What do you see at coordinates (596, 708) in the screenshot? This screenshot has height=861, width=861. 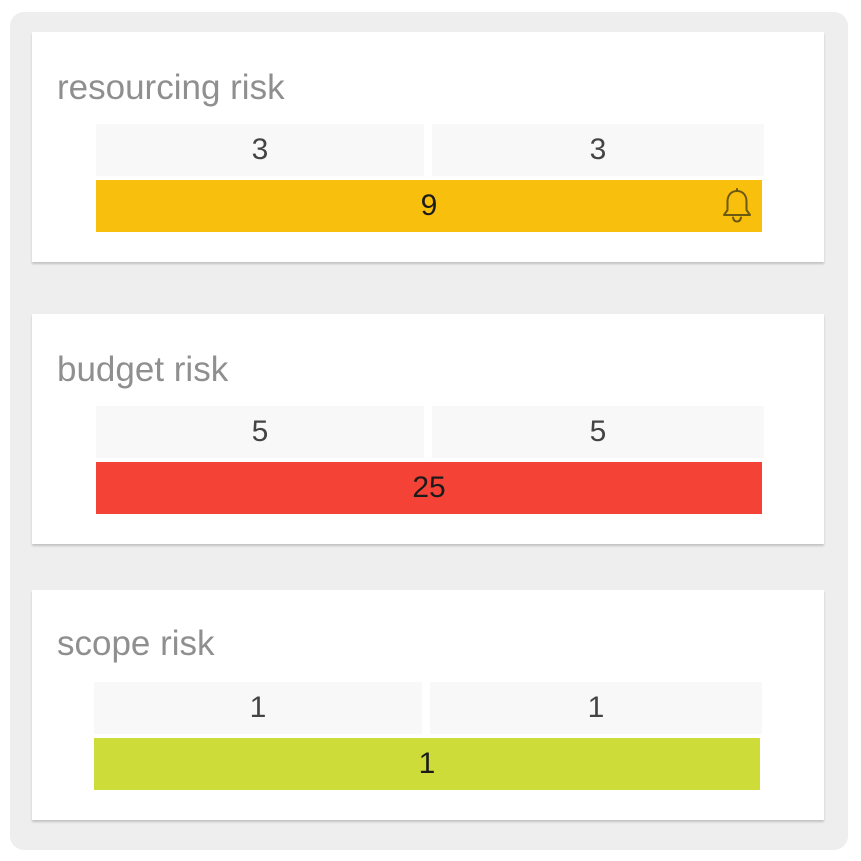 I see `risk-factor-b: 1` at bounding box center [596, 708].